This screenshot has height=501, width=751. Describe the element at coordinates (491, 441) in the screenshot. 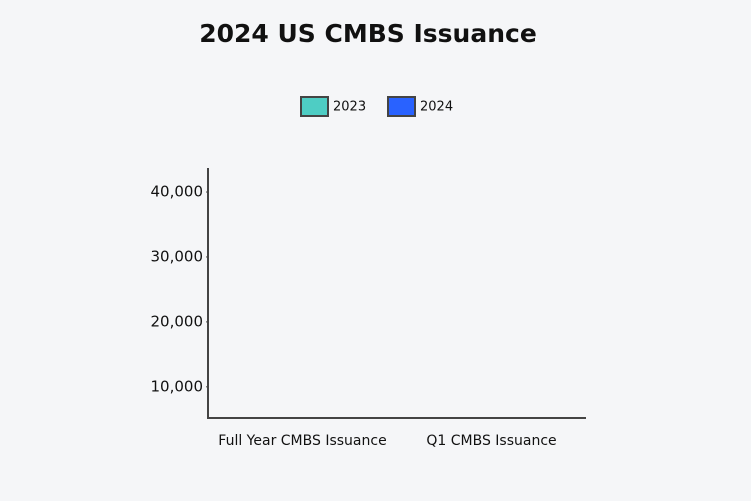

I see `x-tick-label: Q1 CMBS Issuance` at that location.